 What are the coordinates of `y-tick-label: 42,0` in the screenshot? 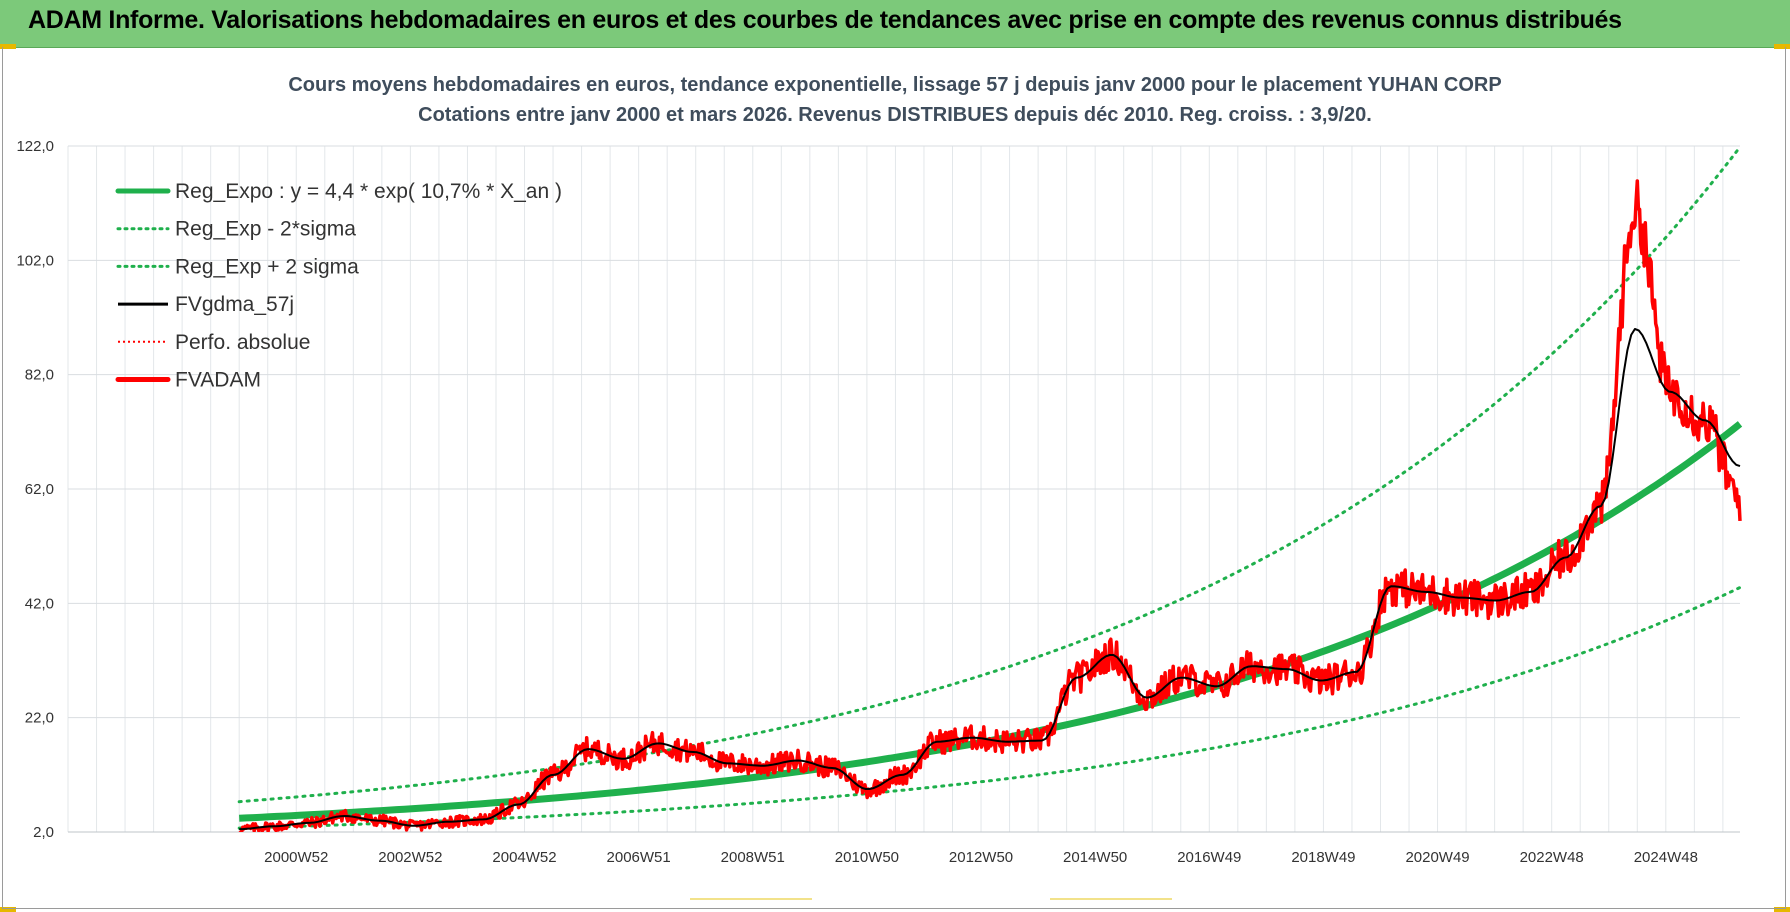 It's located at (39, 603).